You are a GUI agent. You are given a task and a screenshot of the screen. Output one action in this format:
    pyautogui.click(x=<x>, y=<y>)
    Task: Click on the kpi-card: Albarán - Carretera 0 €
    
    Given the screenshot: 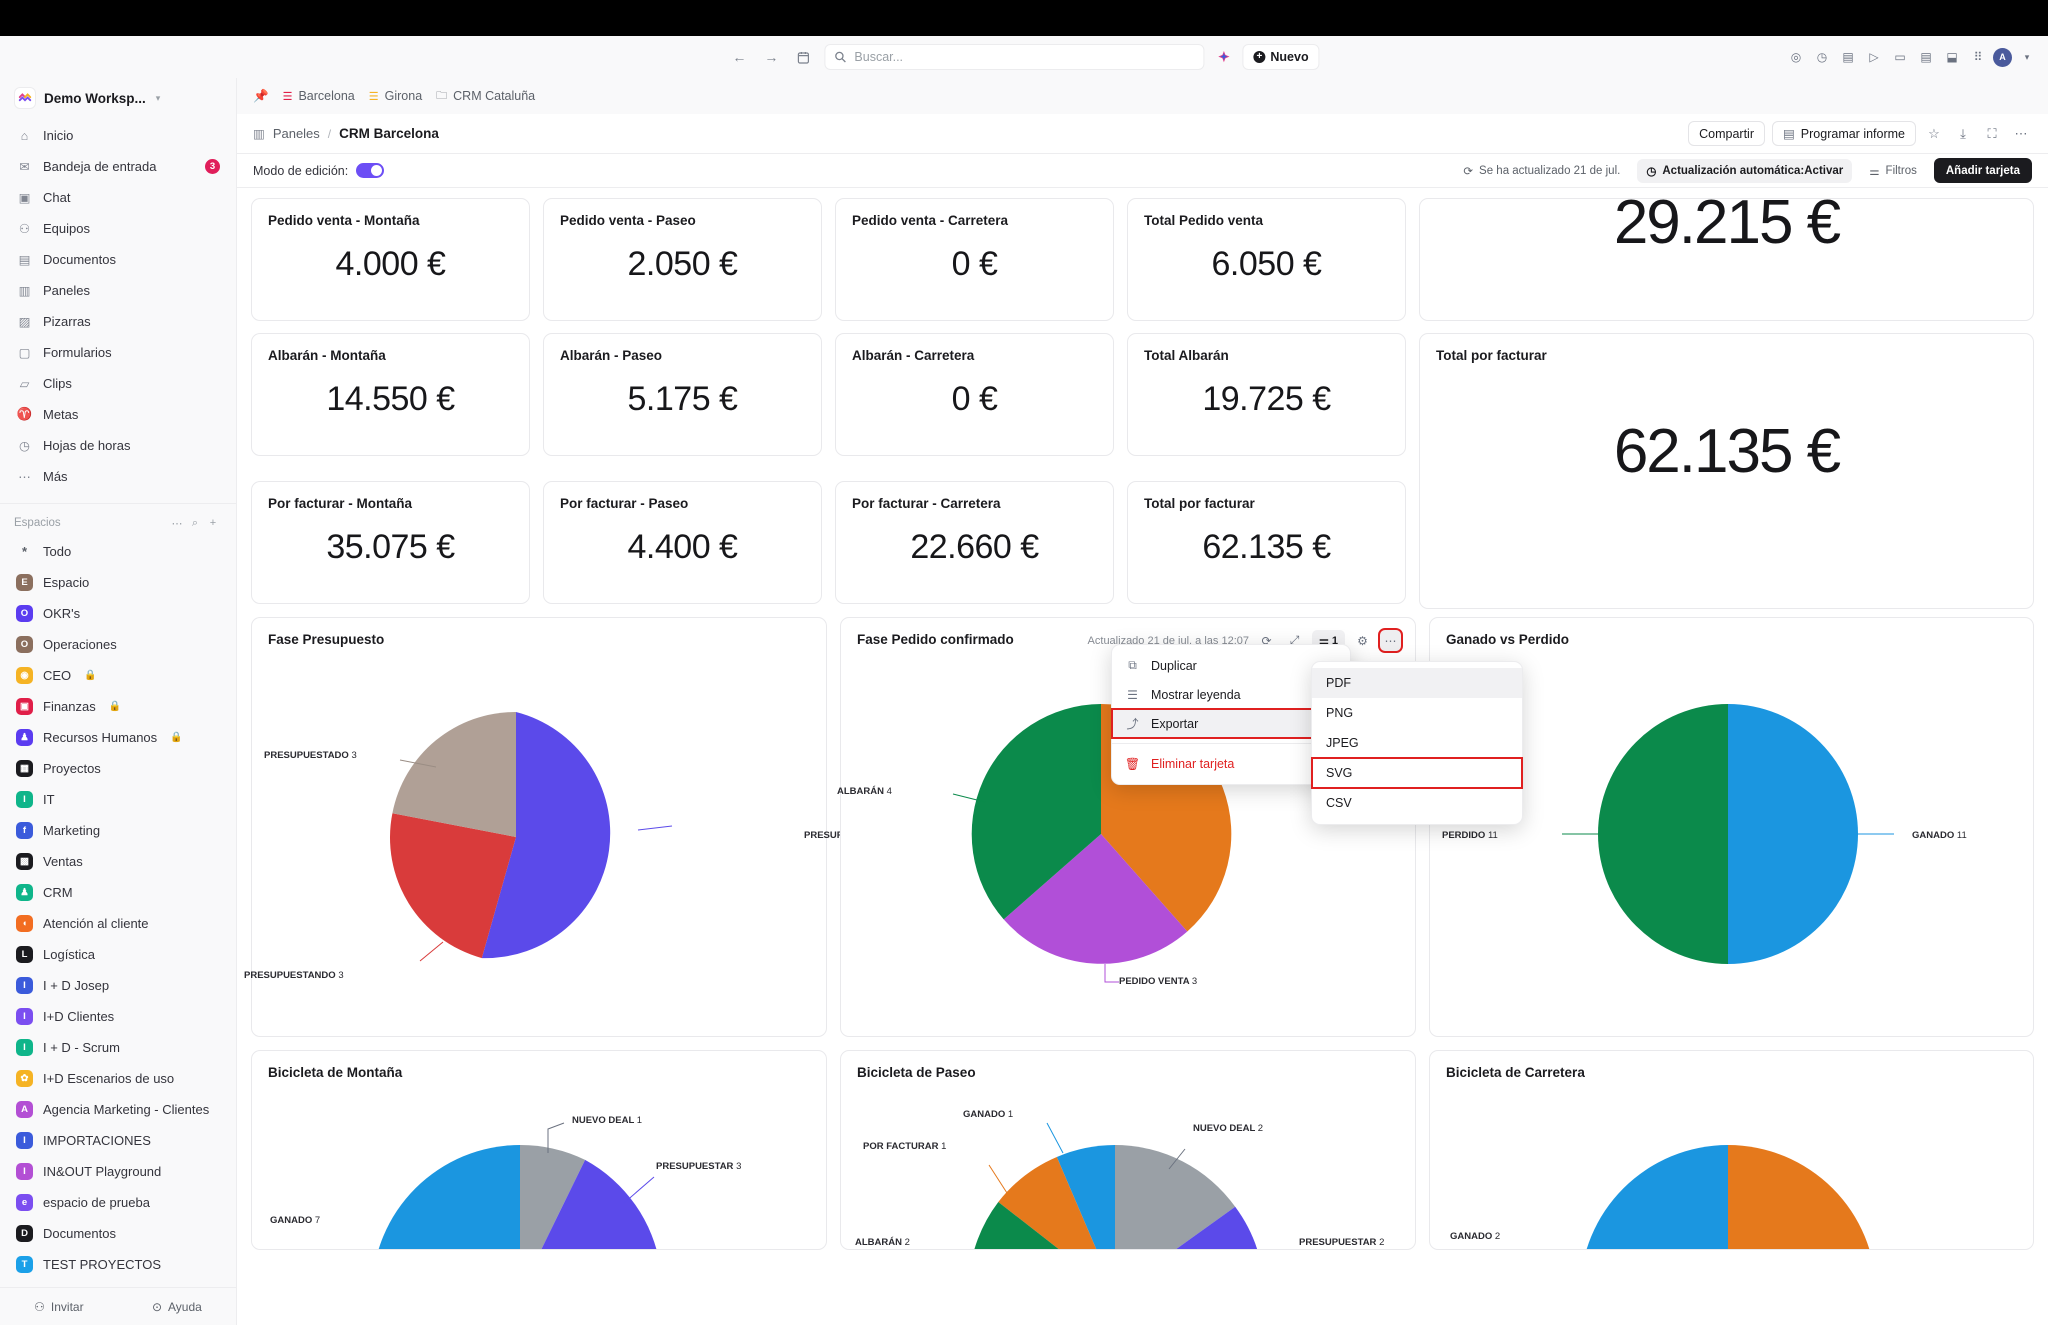 What is the action you would take?
    pyautogui.click(x=974, y=394)
    